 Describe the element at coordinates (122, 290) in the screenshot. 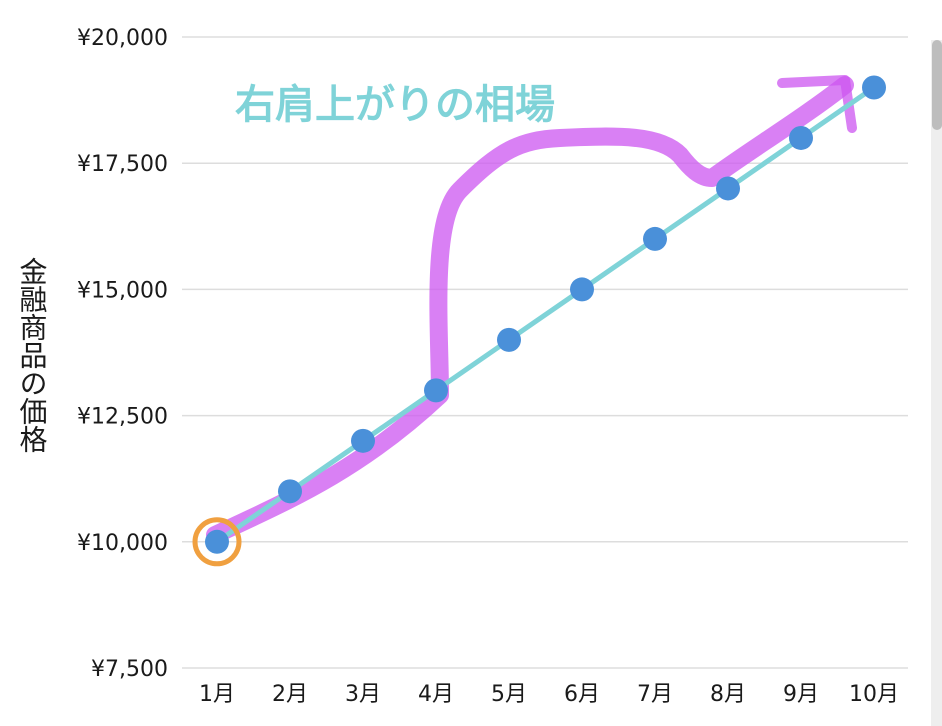

I see `y-tick-label: ¥15,000` at that location.